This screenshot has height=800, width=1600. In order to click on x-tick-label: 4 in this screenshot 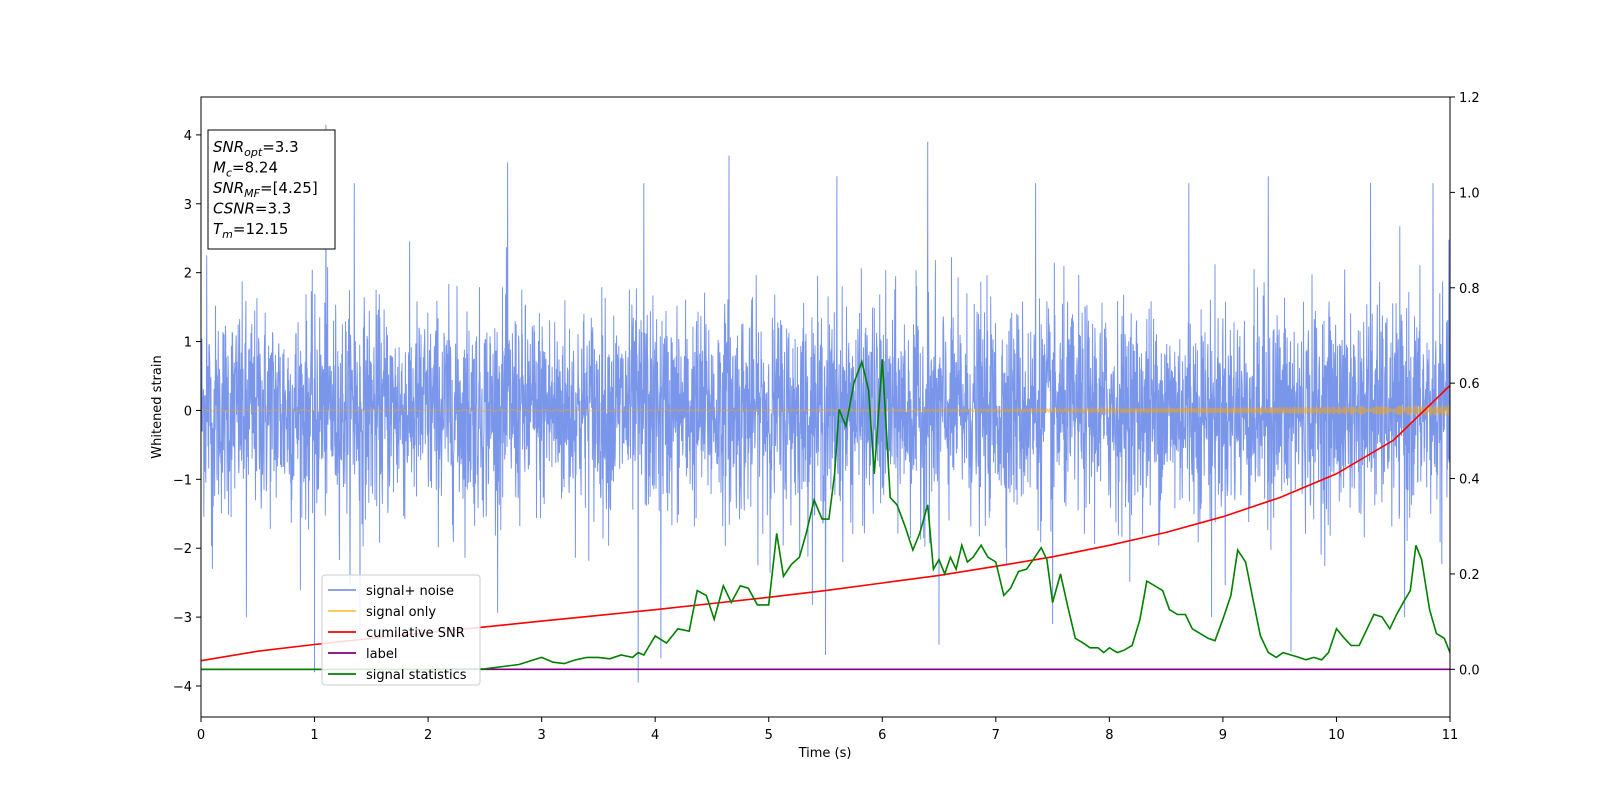, I will do `click(655, 735)`.